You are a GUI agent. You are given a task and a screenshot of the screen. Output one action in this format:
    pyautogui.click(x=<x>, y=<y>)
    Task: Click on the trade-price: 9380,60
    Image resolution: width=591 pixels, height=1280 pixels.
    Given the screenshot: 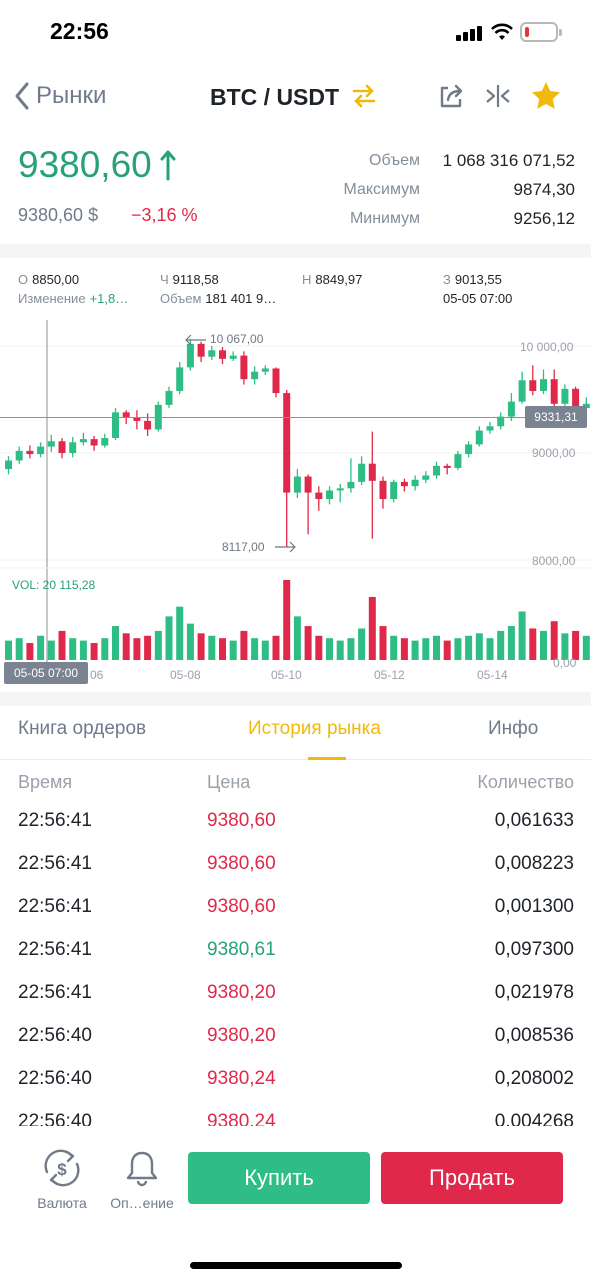 What is the action you would take?
    pyautogui.click(x=241, y=906)
    